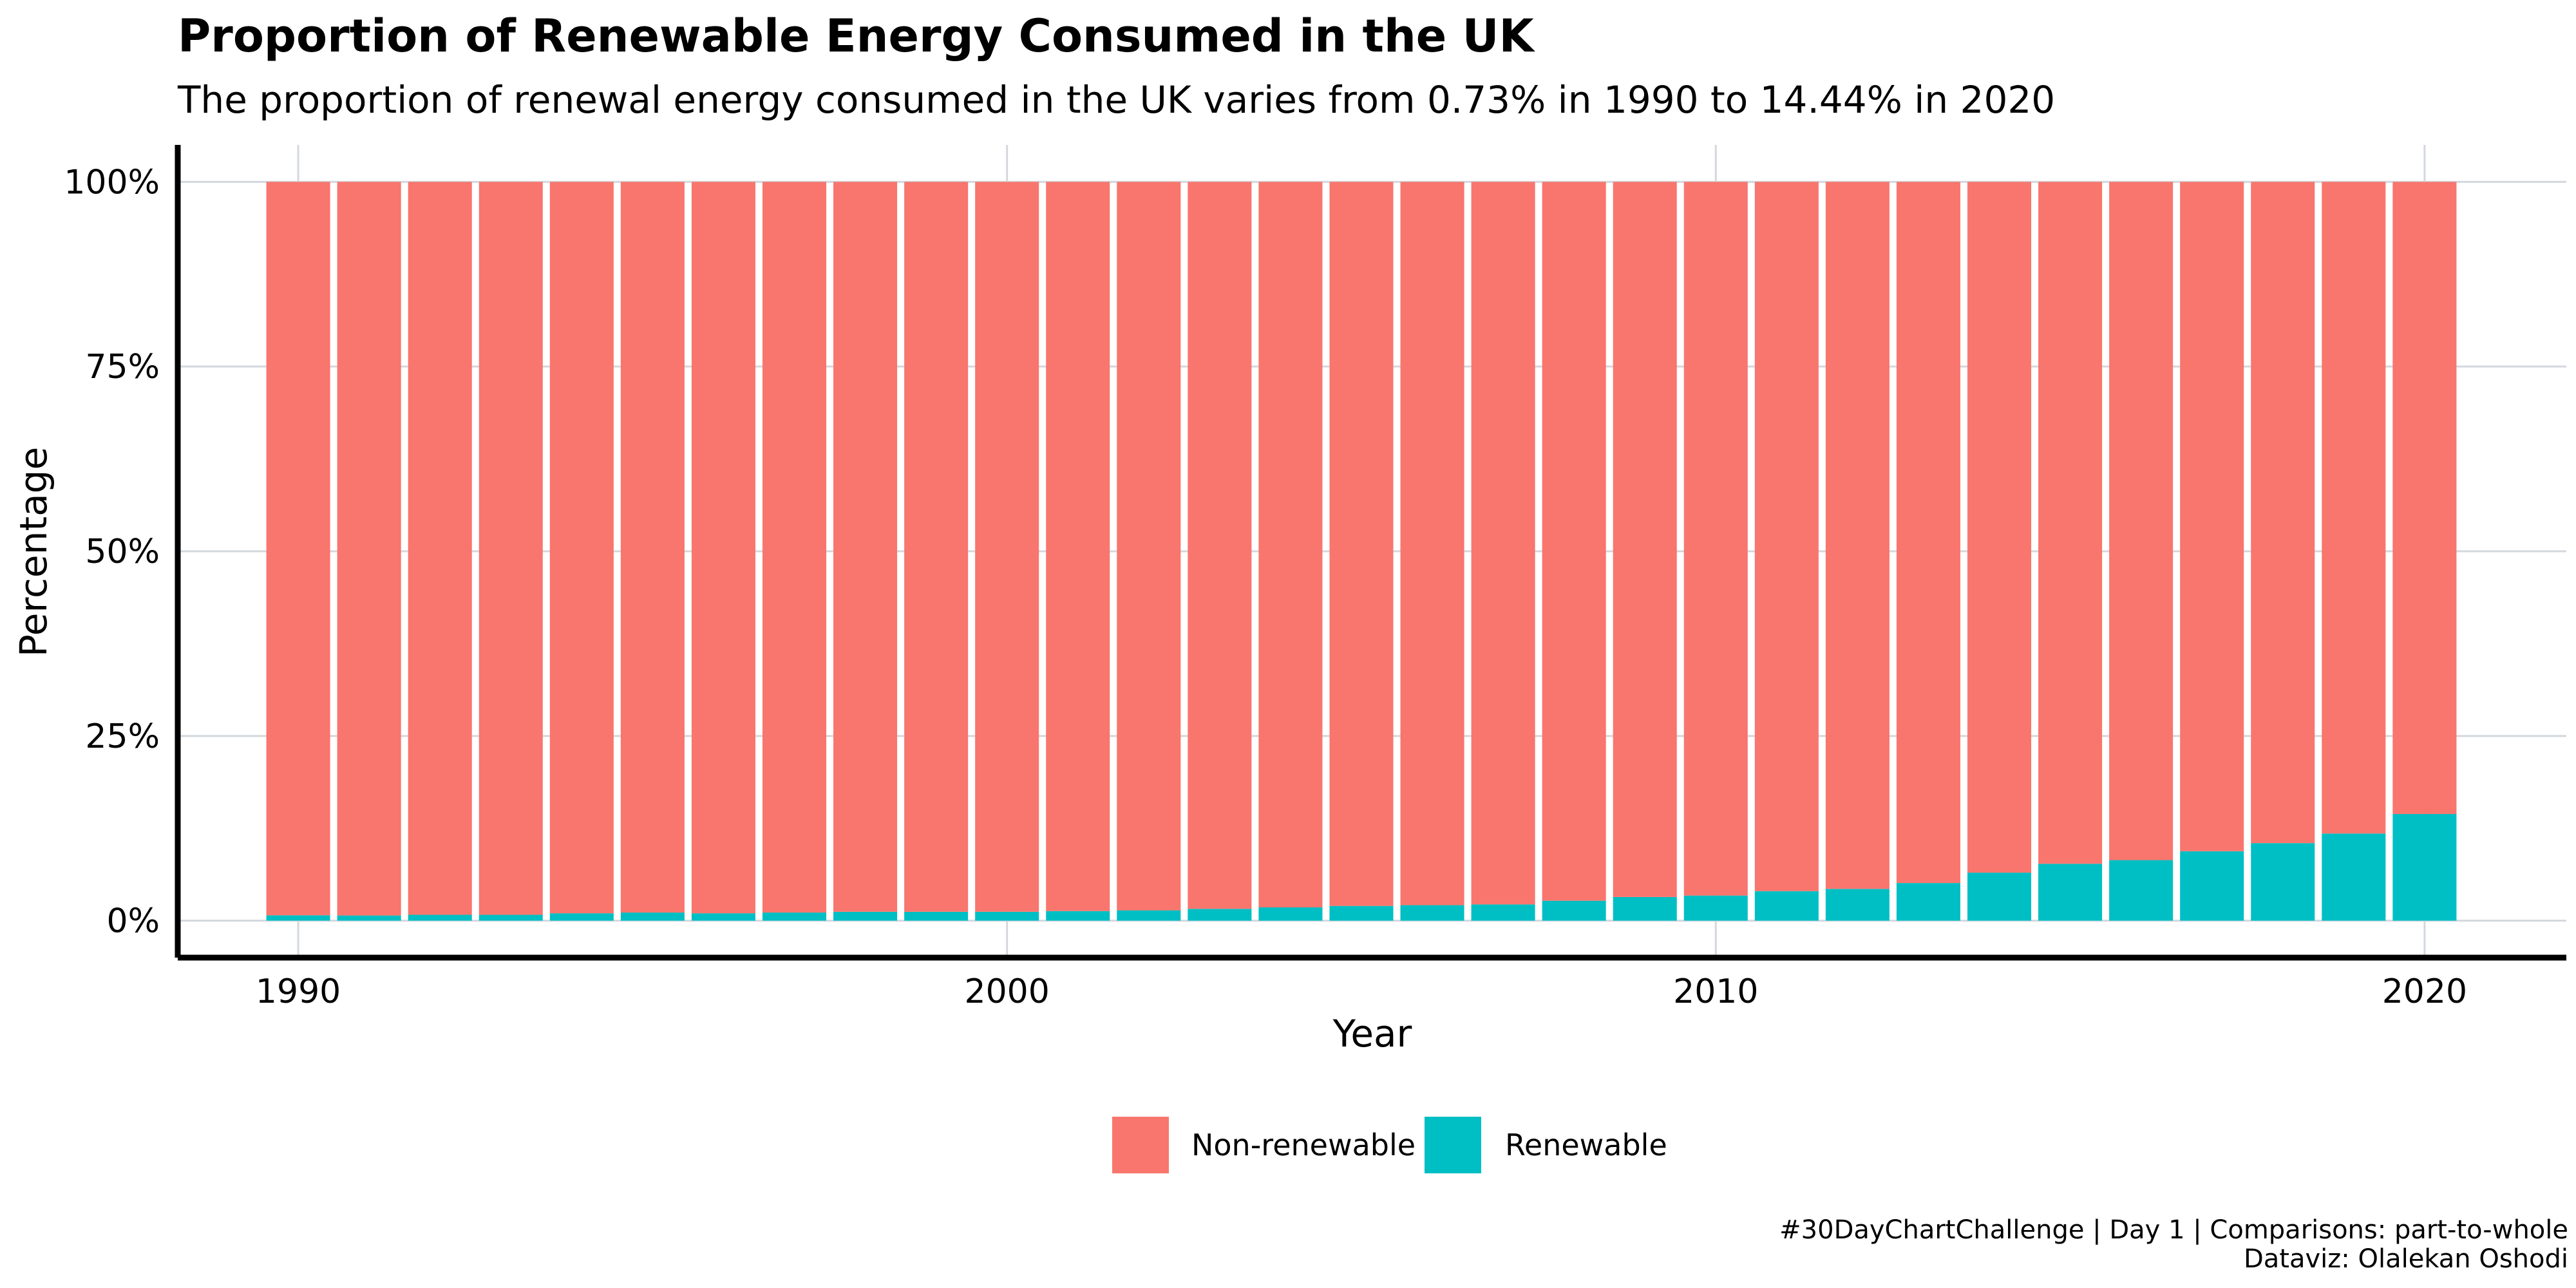 This screenshot has height=1288, width=2576. I want to click on legend-key-non-renewable, so click(1140, 1145).